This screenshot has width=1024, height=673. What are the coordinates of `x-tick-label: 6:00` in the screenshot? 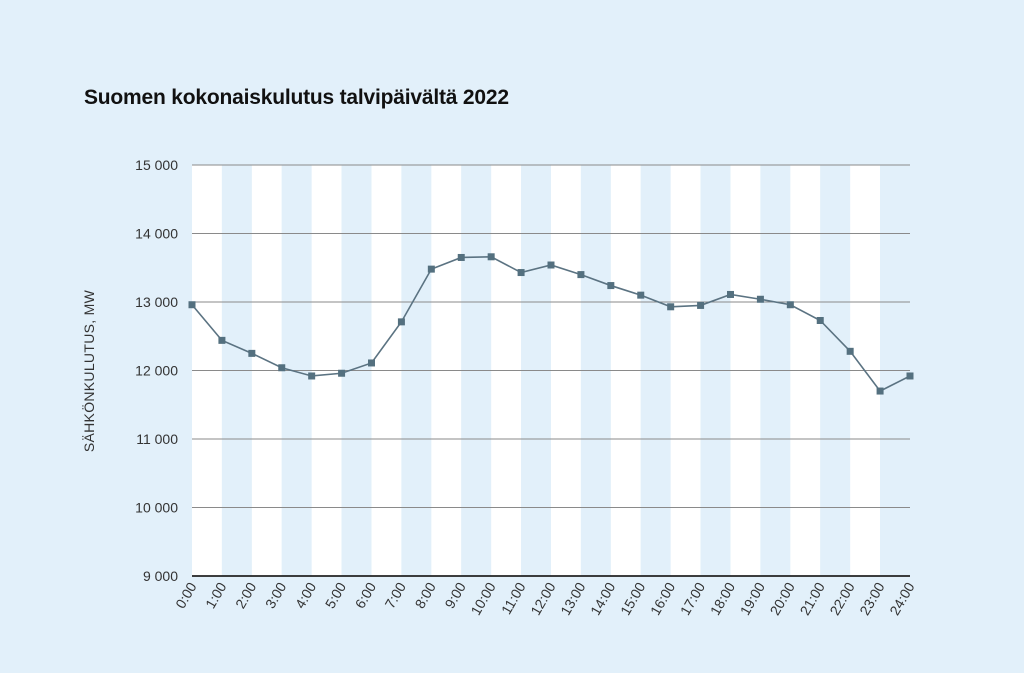 It's located at (366, 595).